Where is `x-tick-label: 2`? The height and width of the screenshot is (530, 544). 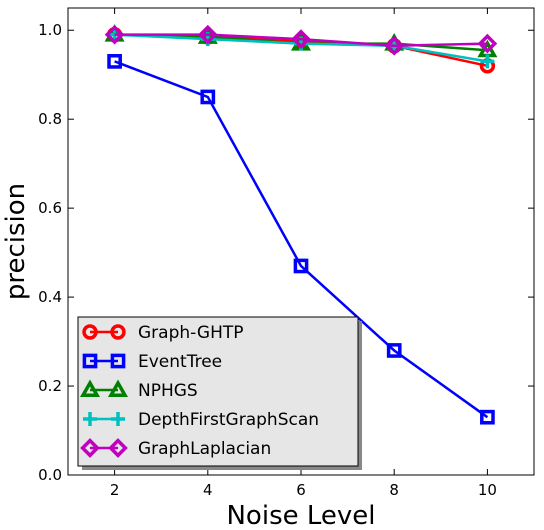 x-tick-label: 2 is located at coordinates (115, 490).